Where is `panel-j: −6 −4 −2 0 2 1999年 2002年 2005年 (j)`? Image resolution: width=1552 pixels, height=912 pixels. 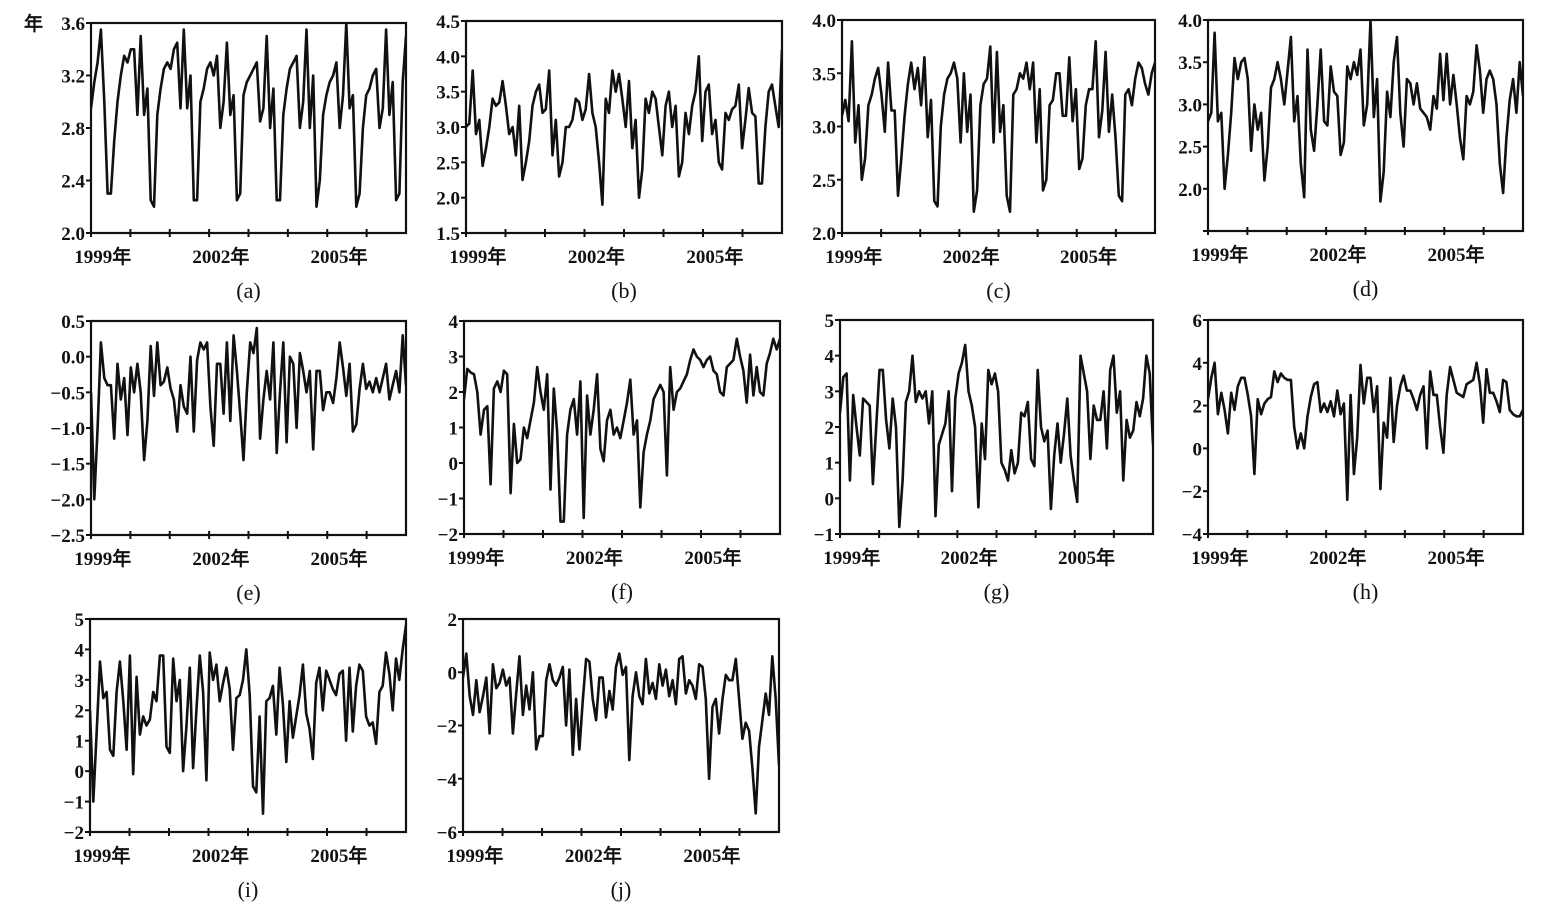
panel-j: −6 −4 −2 0 2 1999年 2002年 2005年 (j) is located at coordinates (609, 756).